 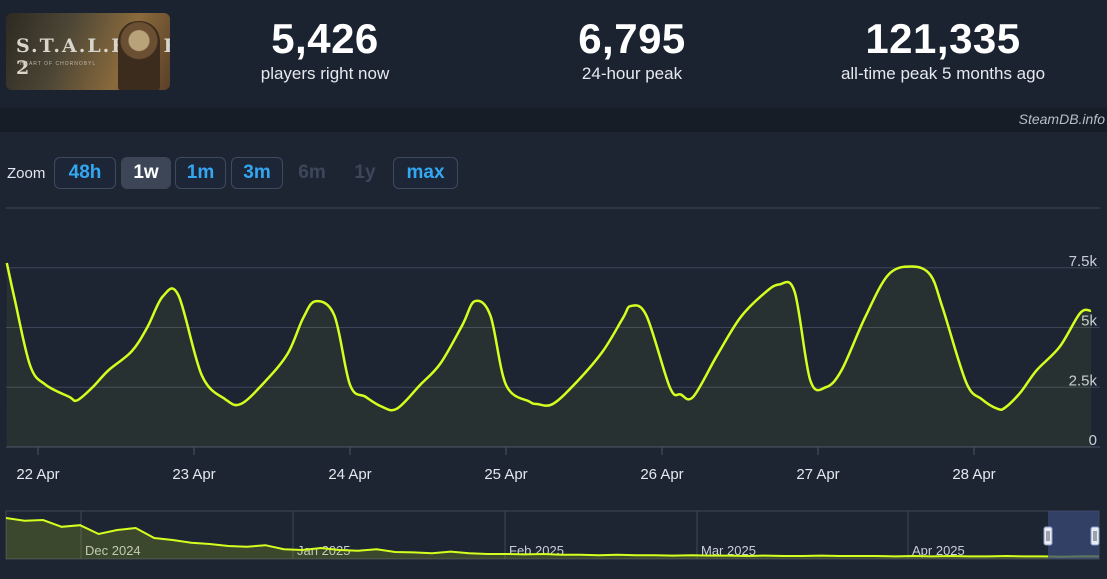 What do you see at coordinates (632, 38) in the screenshot?
I see `stat-value: 6,795` at bounding box center [632, 38].